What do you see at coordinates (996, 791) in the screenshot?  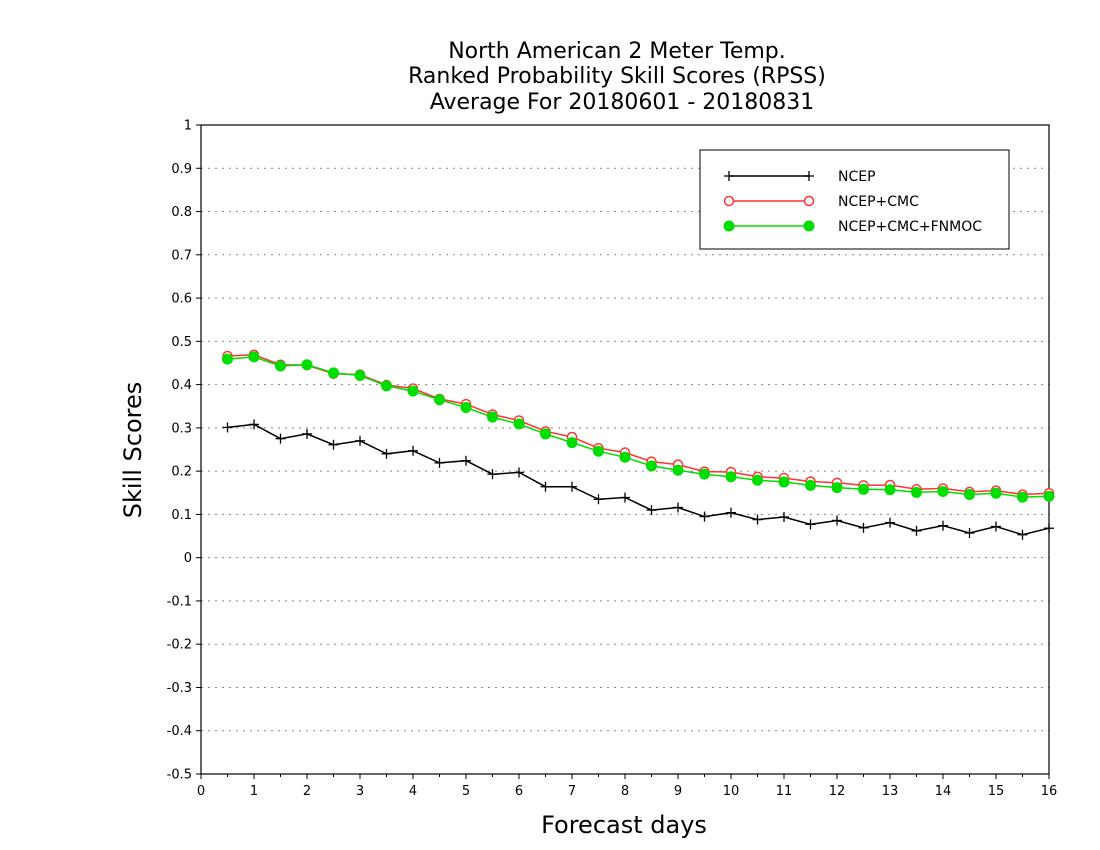 I see `x-tick-label: 15` at bounding box center [996, 791].